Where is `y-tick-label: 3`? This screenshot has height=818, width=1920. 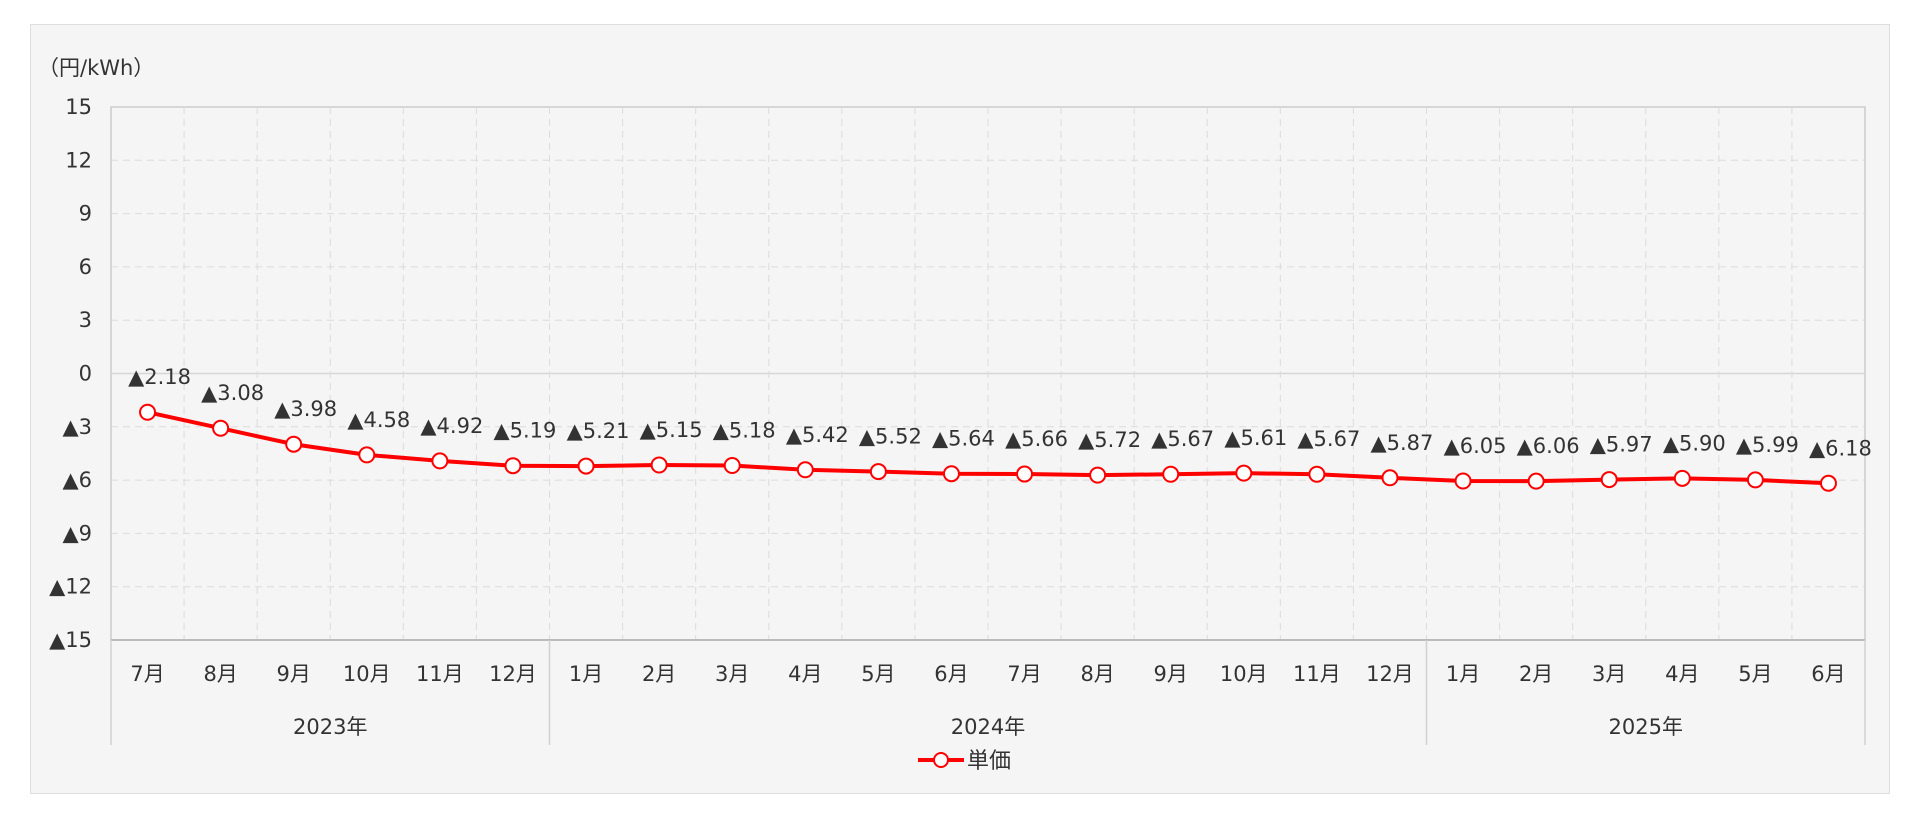
y-tick-label: 3 is located at coordinates (85, 320).